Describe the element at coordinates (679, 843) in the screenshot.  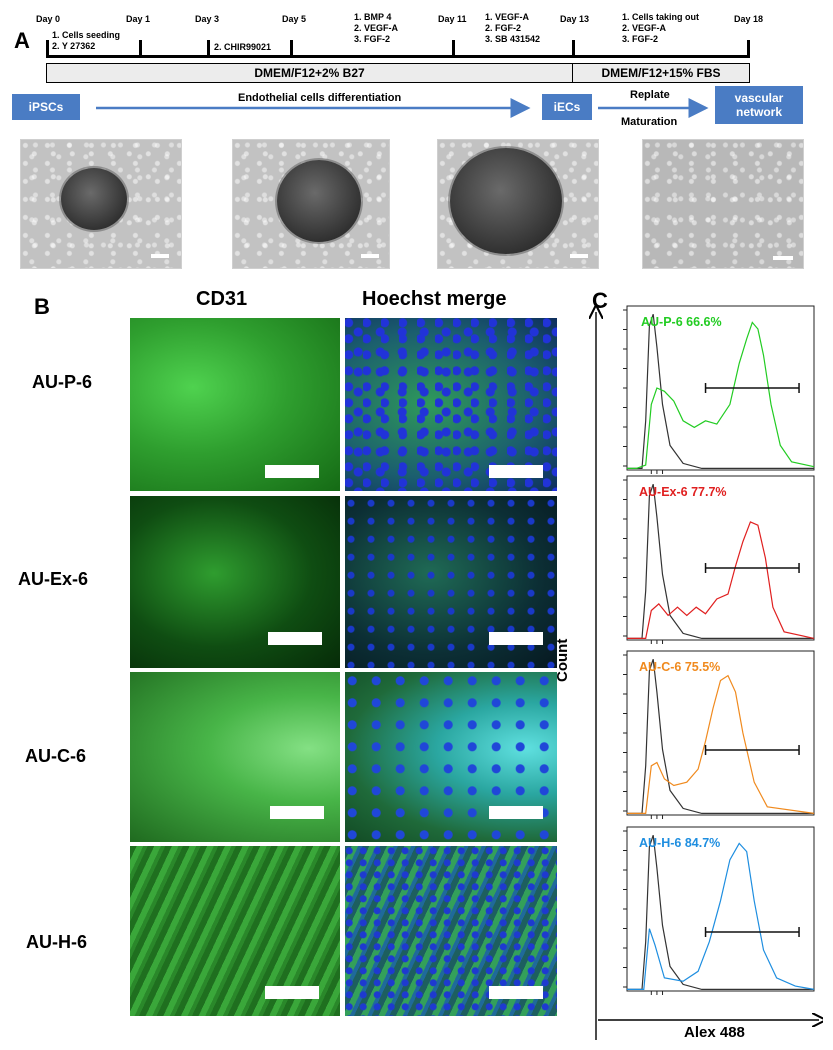
I see `histogram-label: AU-H-6 84.7%` at that location.